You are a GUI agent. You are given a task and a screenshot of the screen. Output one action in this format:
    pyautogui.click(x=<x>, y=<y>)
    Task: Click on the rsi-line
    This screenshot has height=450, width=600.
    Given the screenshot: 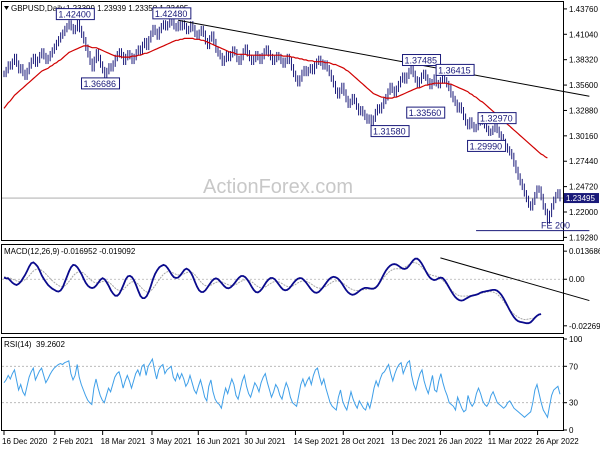 What is the action you would take?
    pyautogui.click(x=282, y=388)
    